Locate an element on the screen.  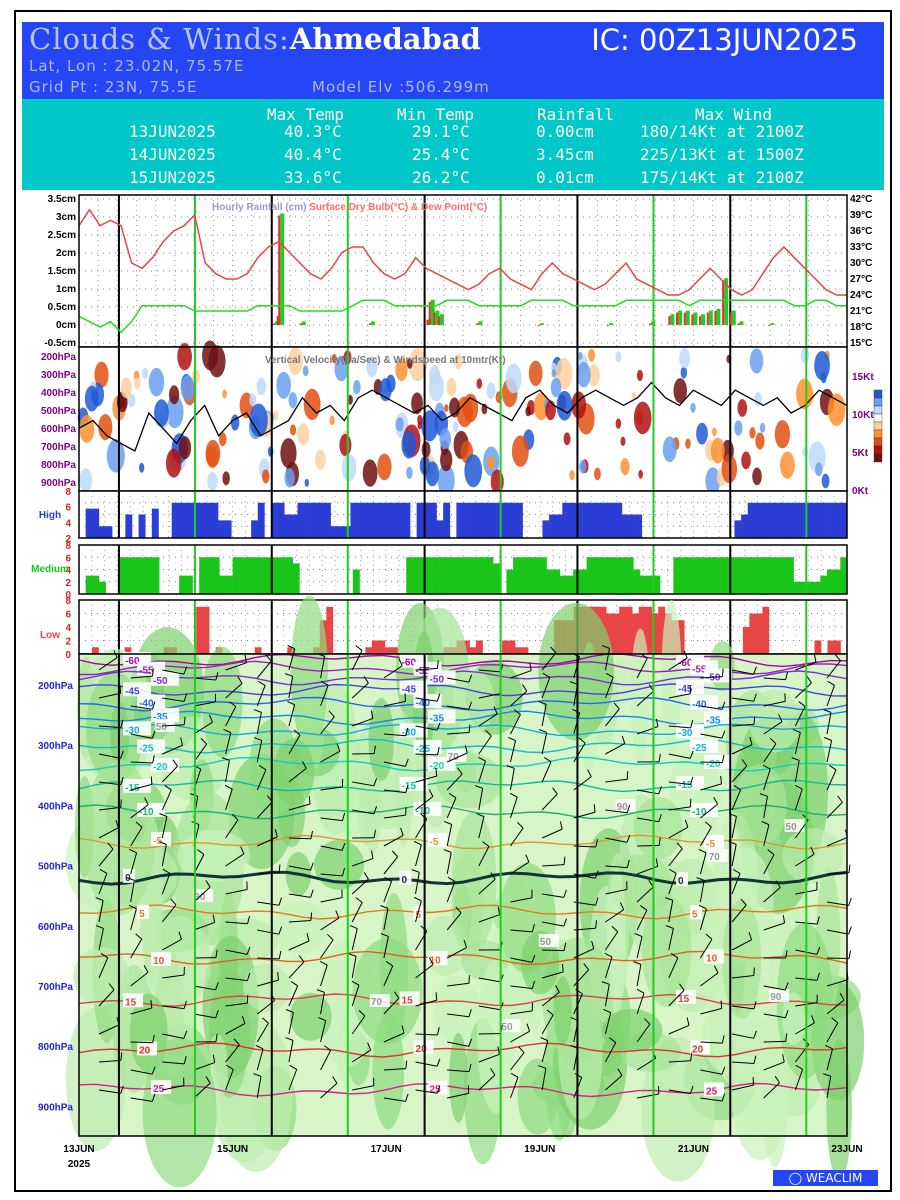
isotherm-label: -15 is located at coordinates (132, 788).